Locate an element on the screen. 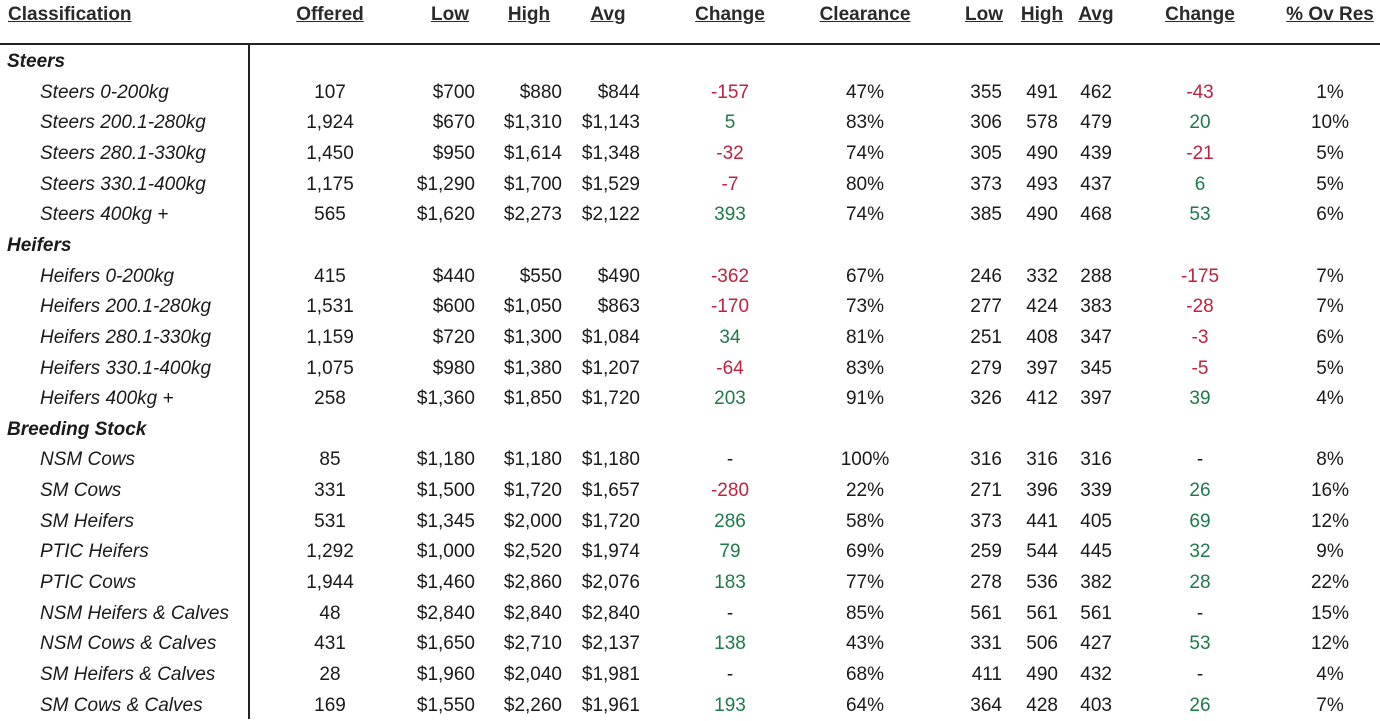 The image size is (1380, 721). row-label: SM Heifers & Calves is located at coordinates (128, 674).